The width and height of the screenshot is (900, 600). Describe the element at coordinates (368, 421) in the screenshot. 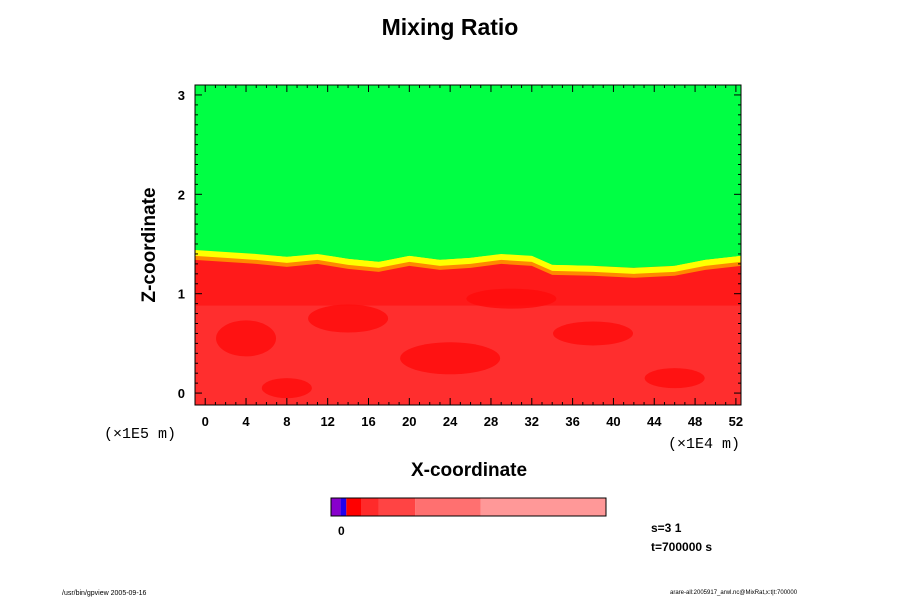

I see `x-tick-label: 16` at that location.